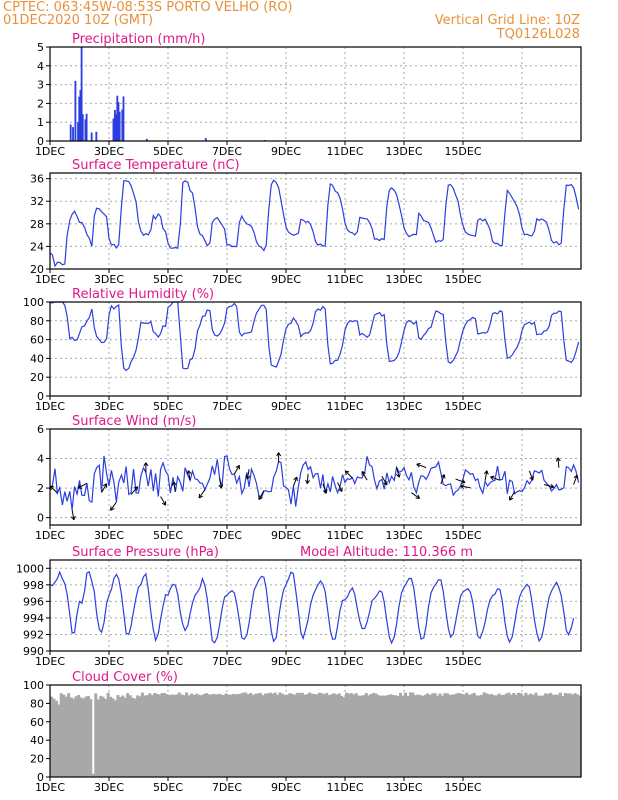 Image resolution: width=618 pixels, height=800 pixels. What do you see at coordinates (403, 787) in the screenshot?
I see `cloud-xtick-label: 13DEC` at bounding box center [403, 787].